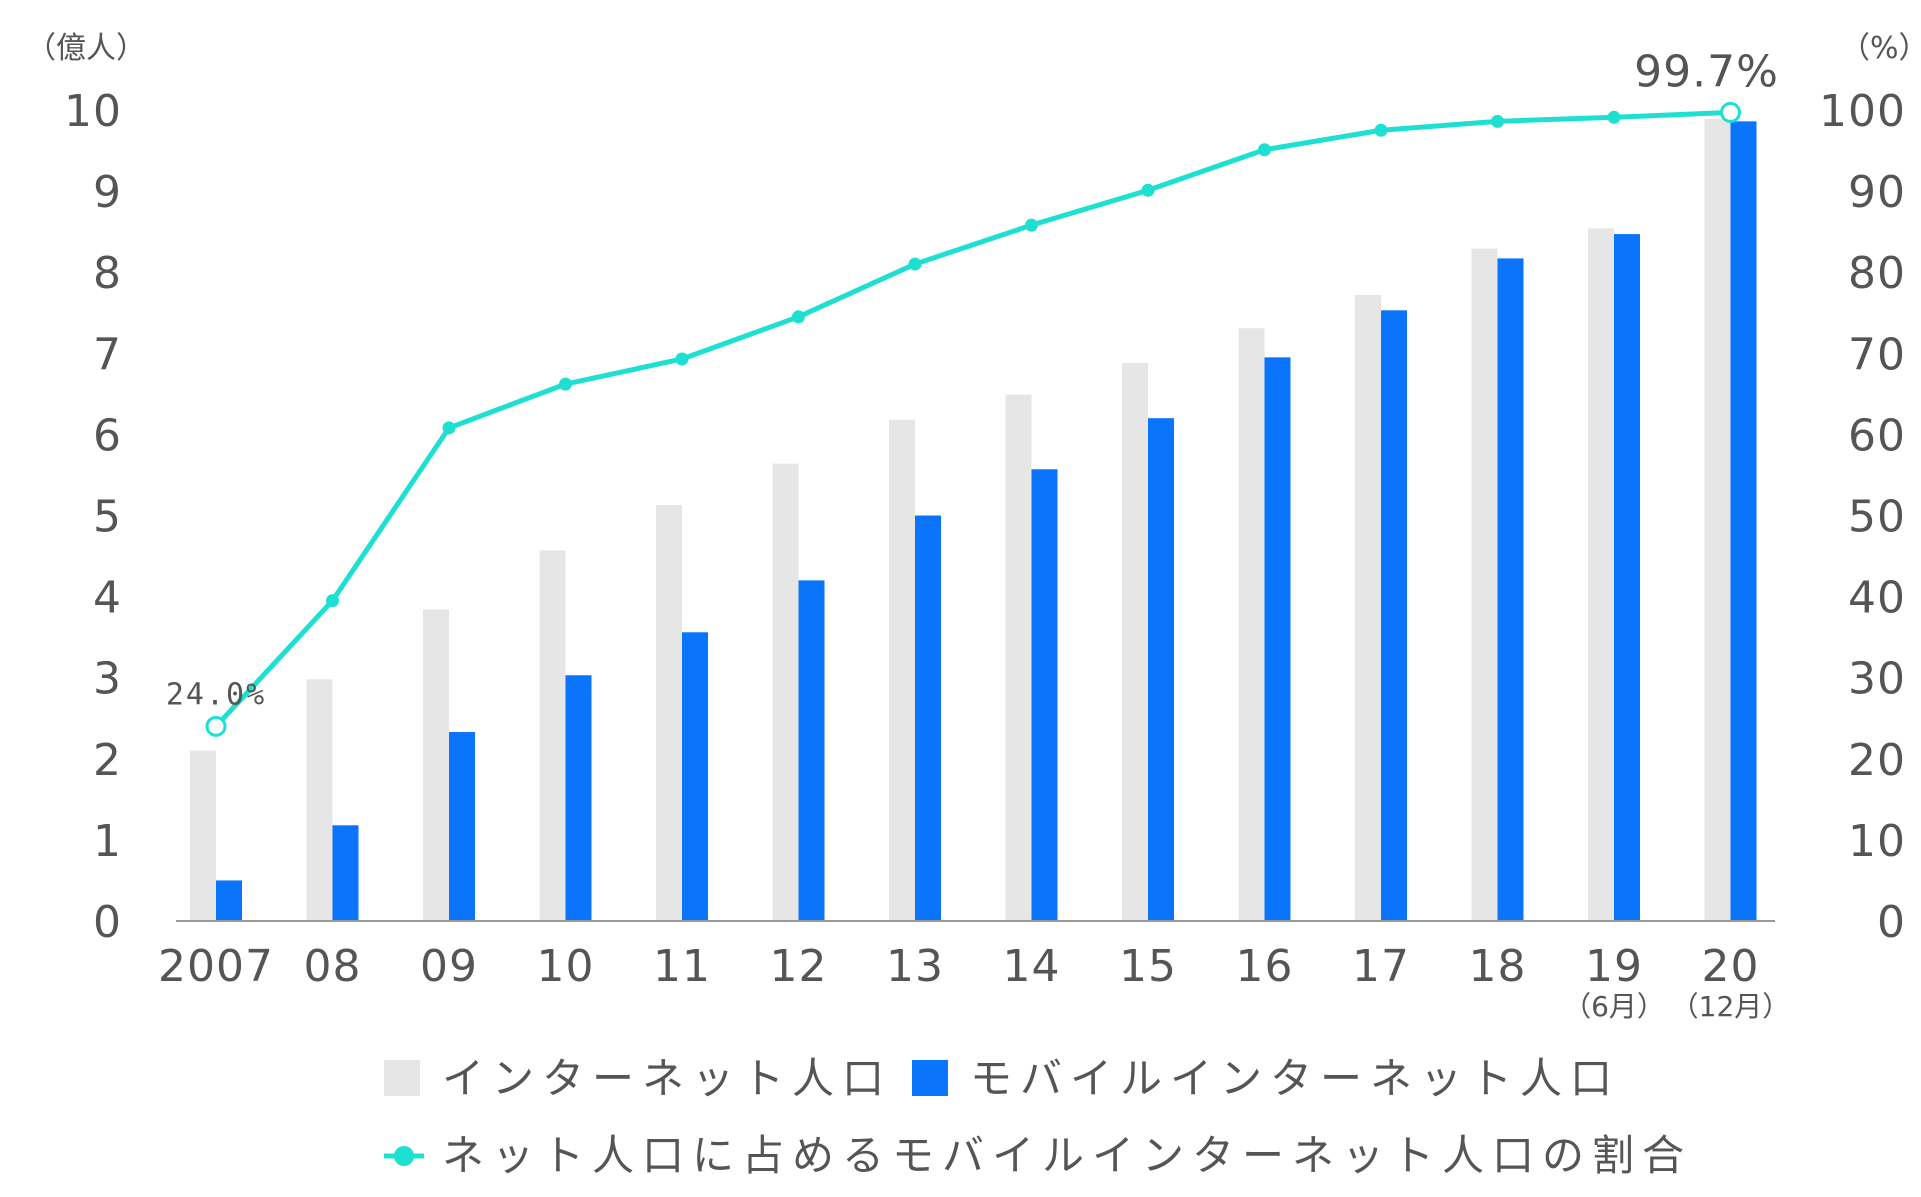 The width and height of the screenshot is (1921, 1197). Describe the element at coordinates (1706, 71) in the screenshot. I see `annotation-last: 99.7%` at that location.